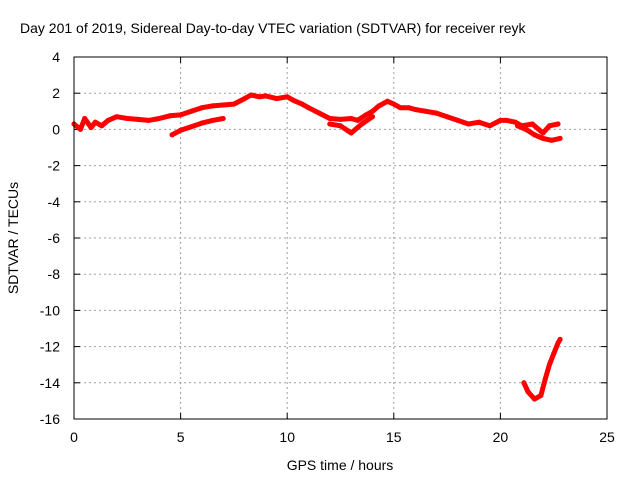  I want to click on x-tick-label: 15, so click(394, 437).